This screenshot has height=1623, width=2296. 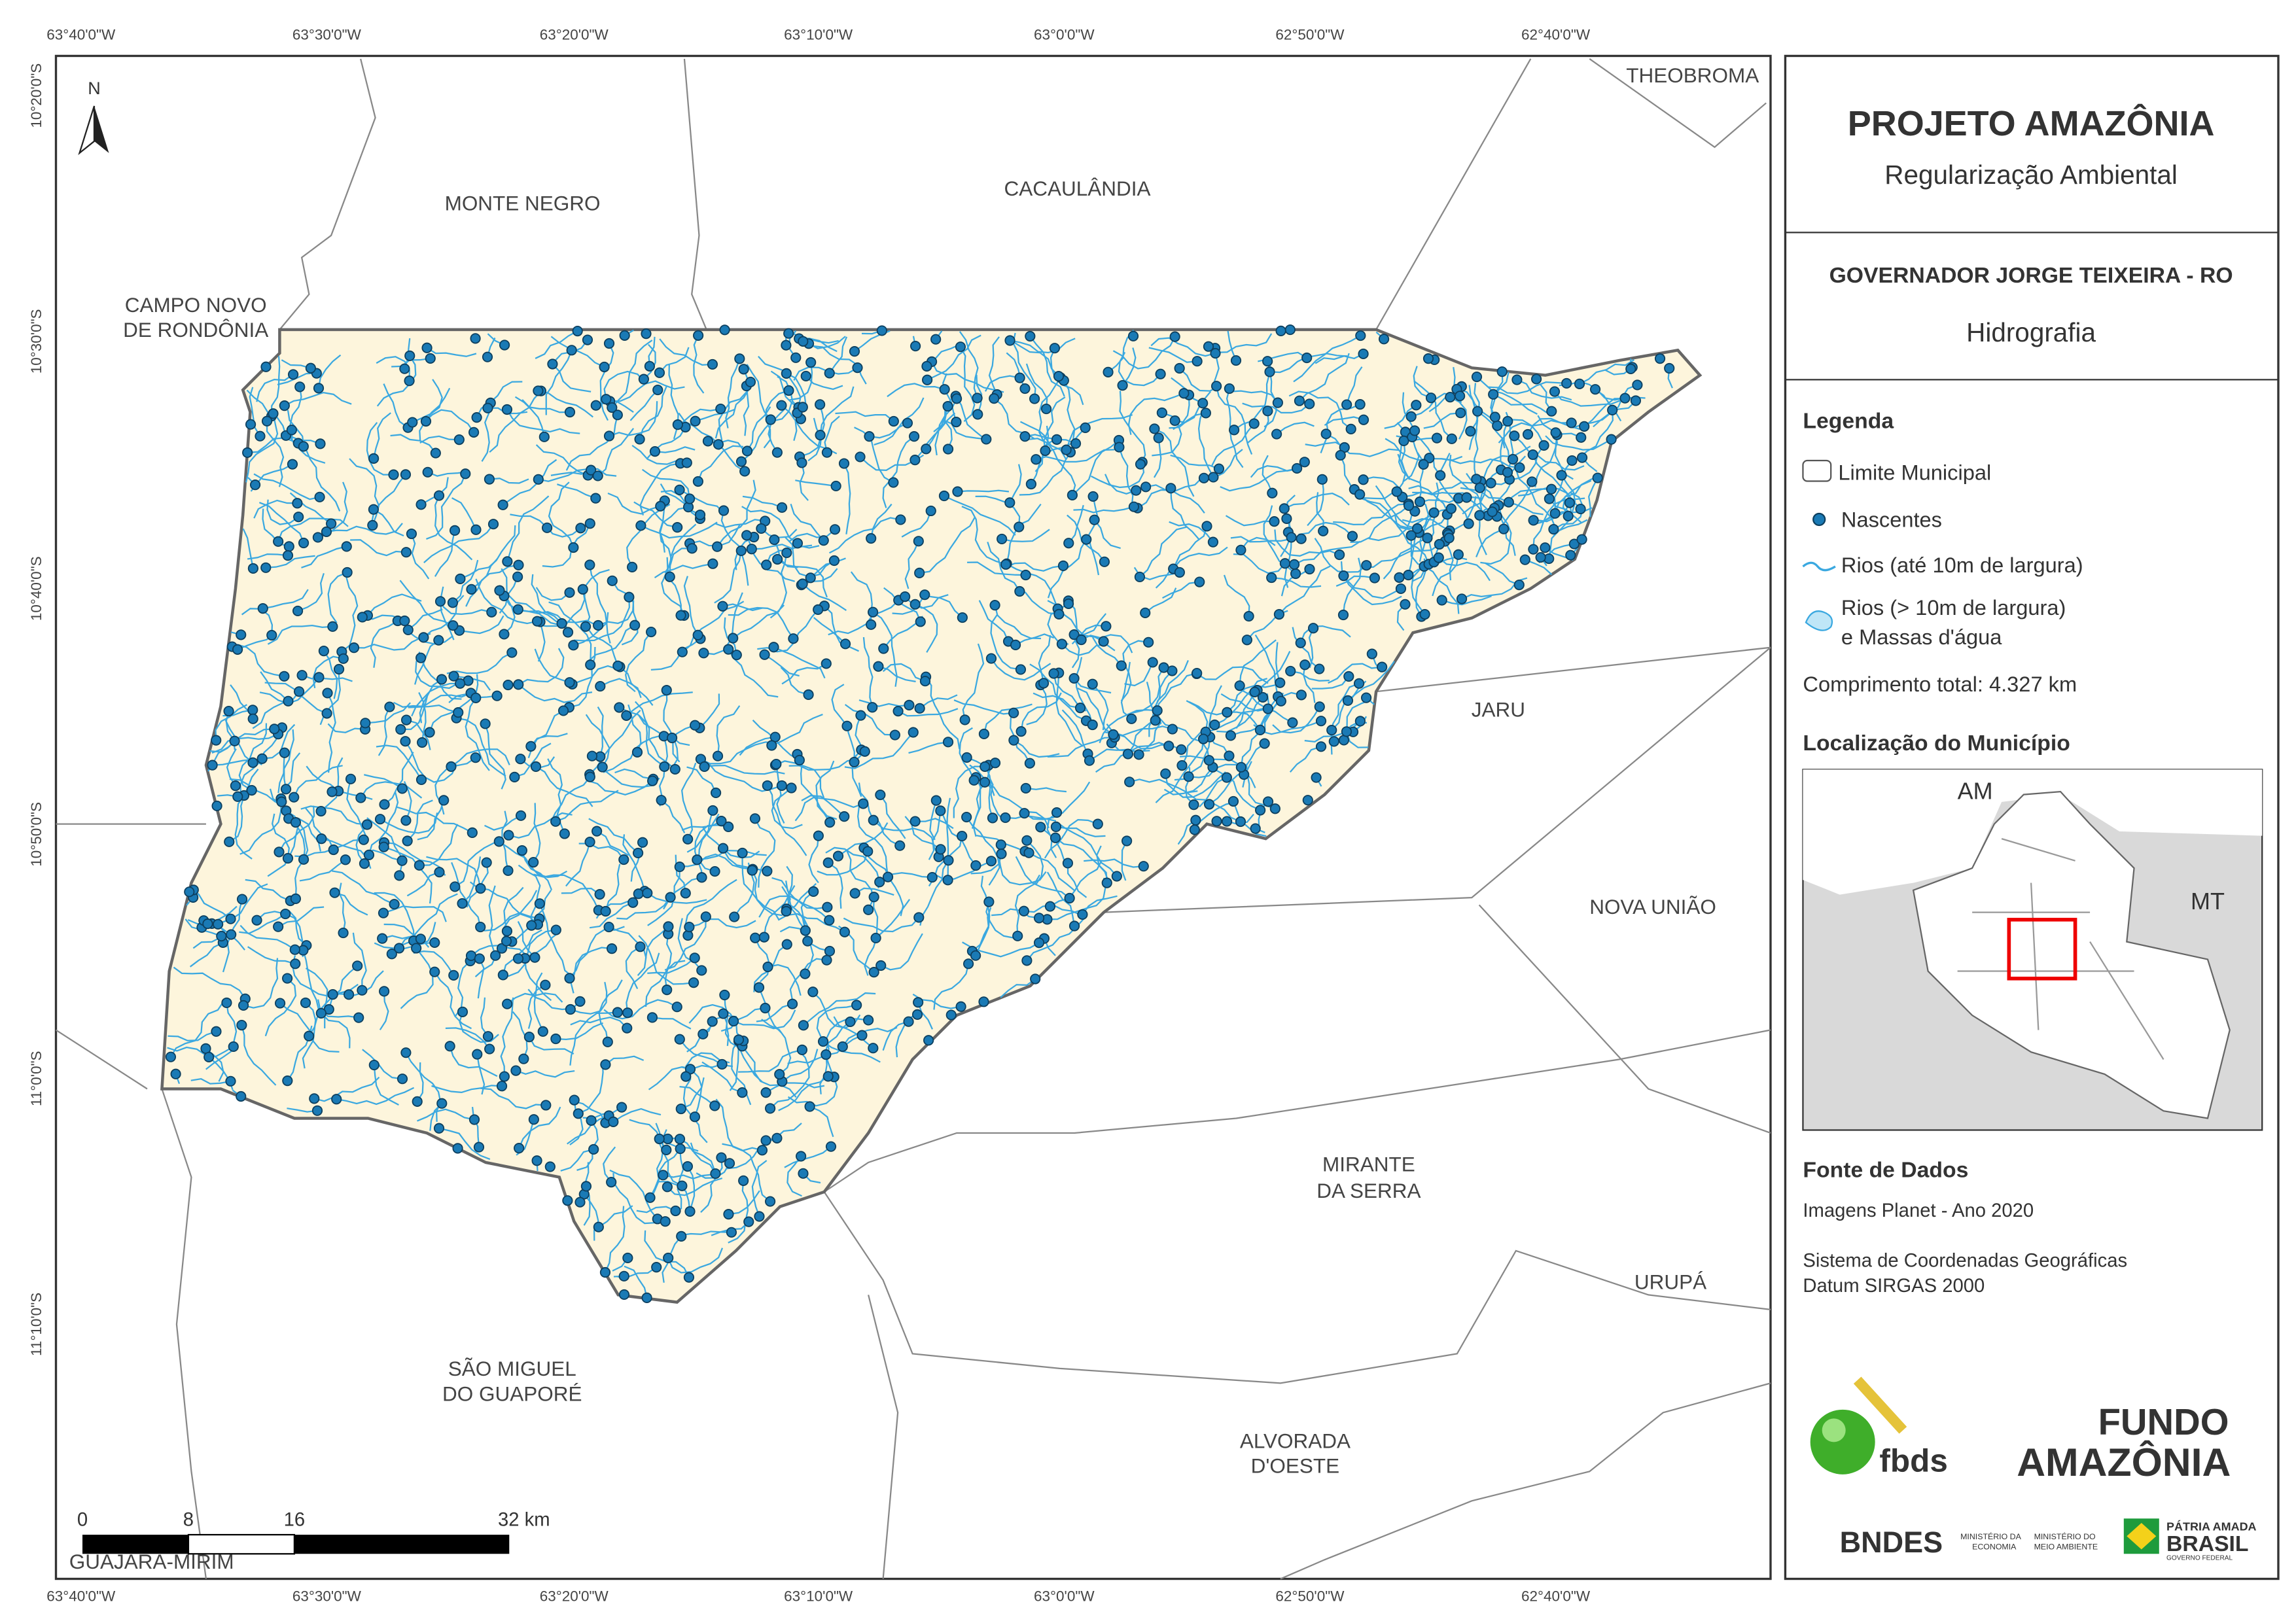 What do you see at coordinates (524, 1520) in the screenshot?
I see `scale-label: 32 km` at bounding box center [524, 1520].